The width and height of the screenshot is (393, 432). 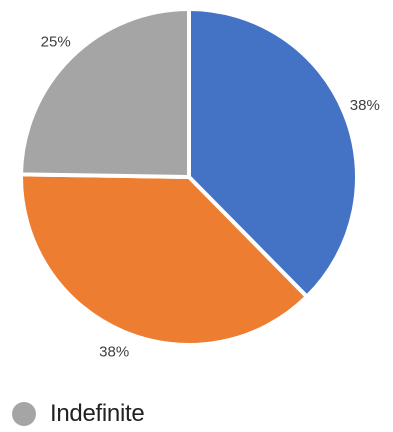 I want to click on data-label-slice-3: 25%, so click(x=56, y=42).